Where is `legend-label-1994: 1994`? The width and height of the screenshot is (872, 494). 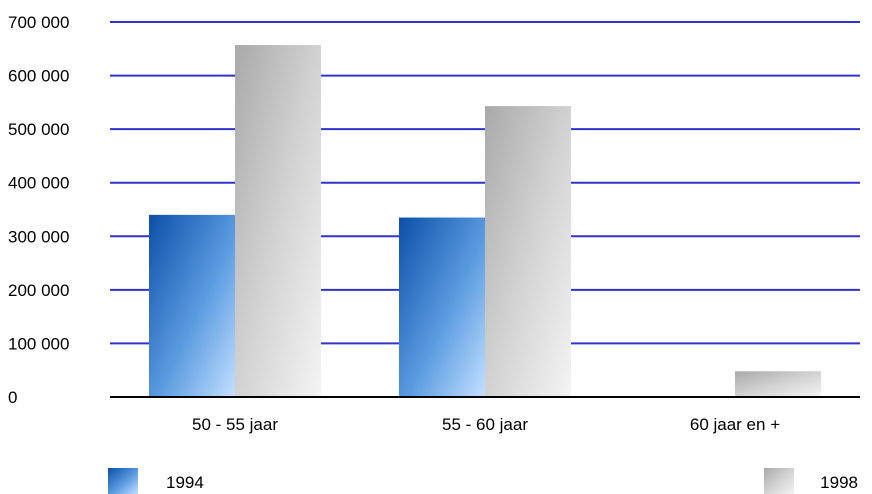
legend-label-1994: 1994 is located at coordinates (185, 482).